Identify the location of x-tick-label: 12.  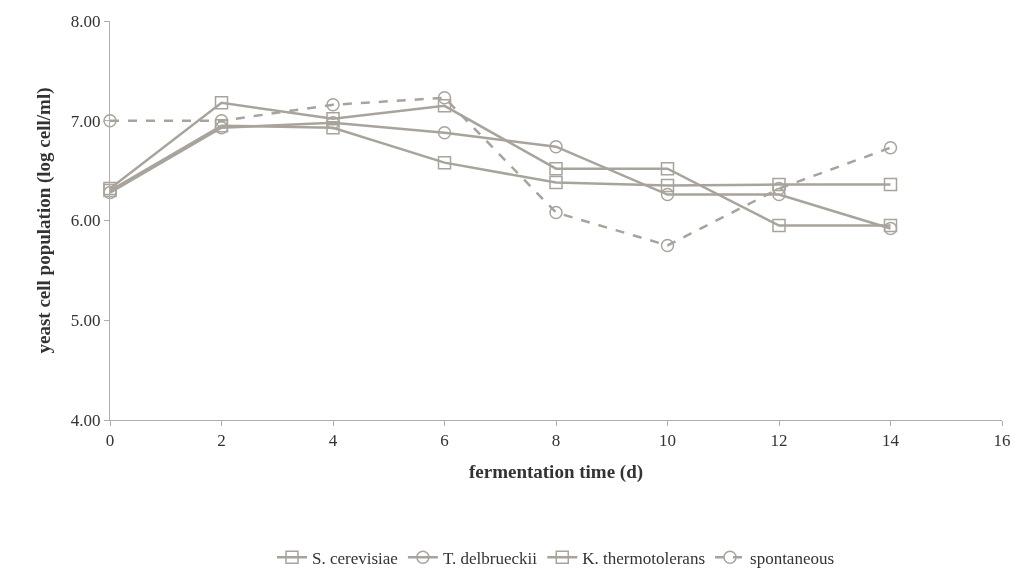
(779, 441).